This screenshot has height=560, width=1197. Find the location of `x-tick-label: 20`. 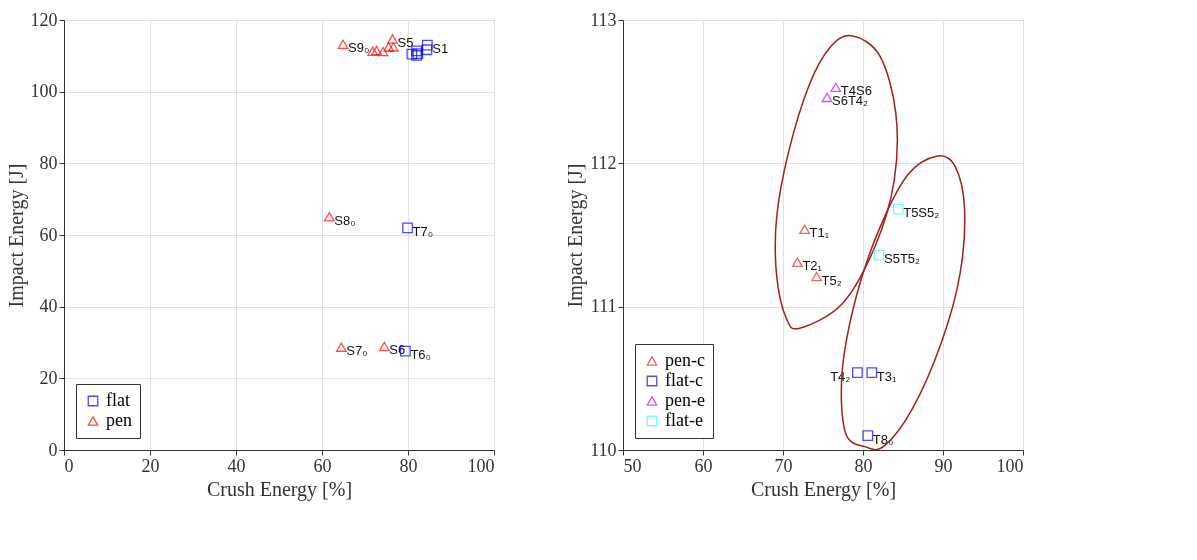

x-tick-label: 20 is located at coordinates (150, 465).